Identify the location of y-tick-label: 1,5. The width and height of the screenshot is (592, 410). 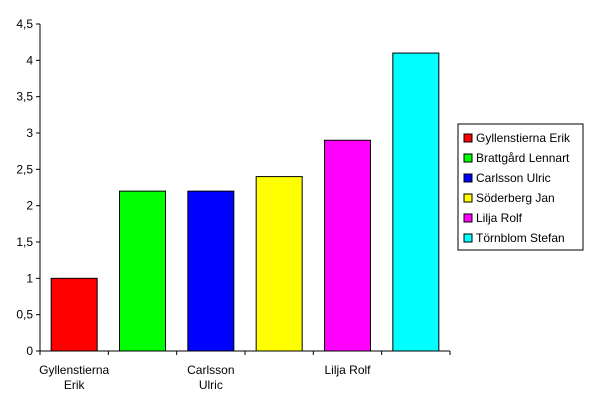
(24, 242).